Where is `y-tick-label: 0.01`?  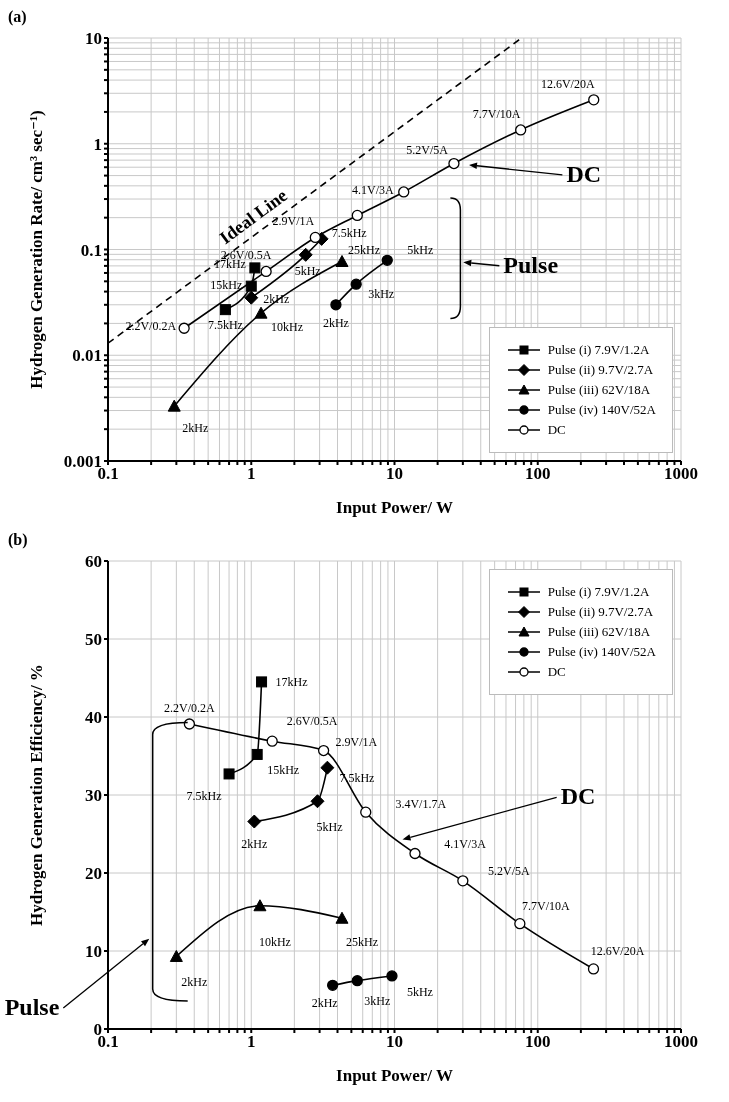 y-tick-label: 0.01 is located at coordinates (87, 356).